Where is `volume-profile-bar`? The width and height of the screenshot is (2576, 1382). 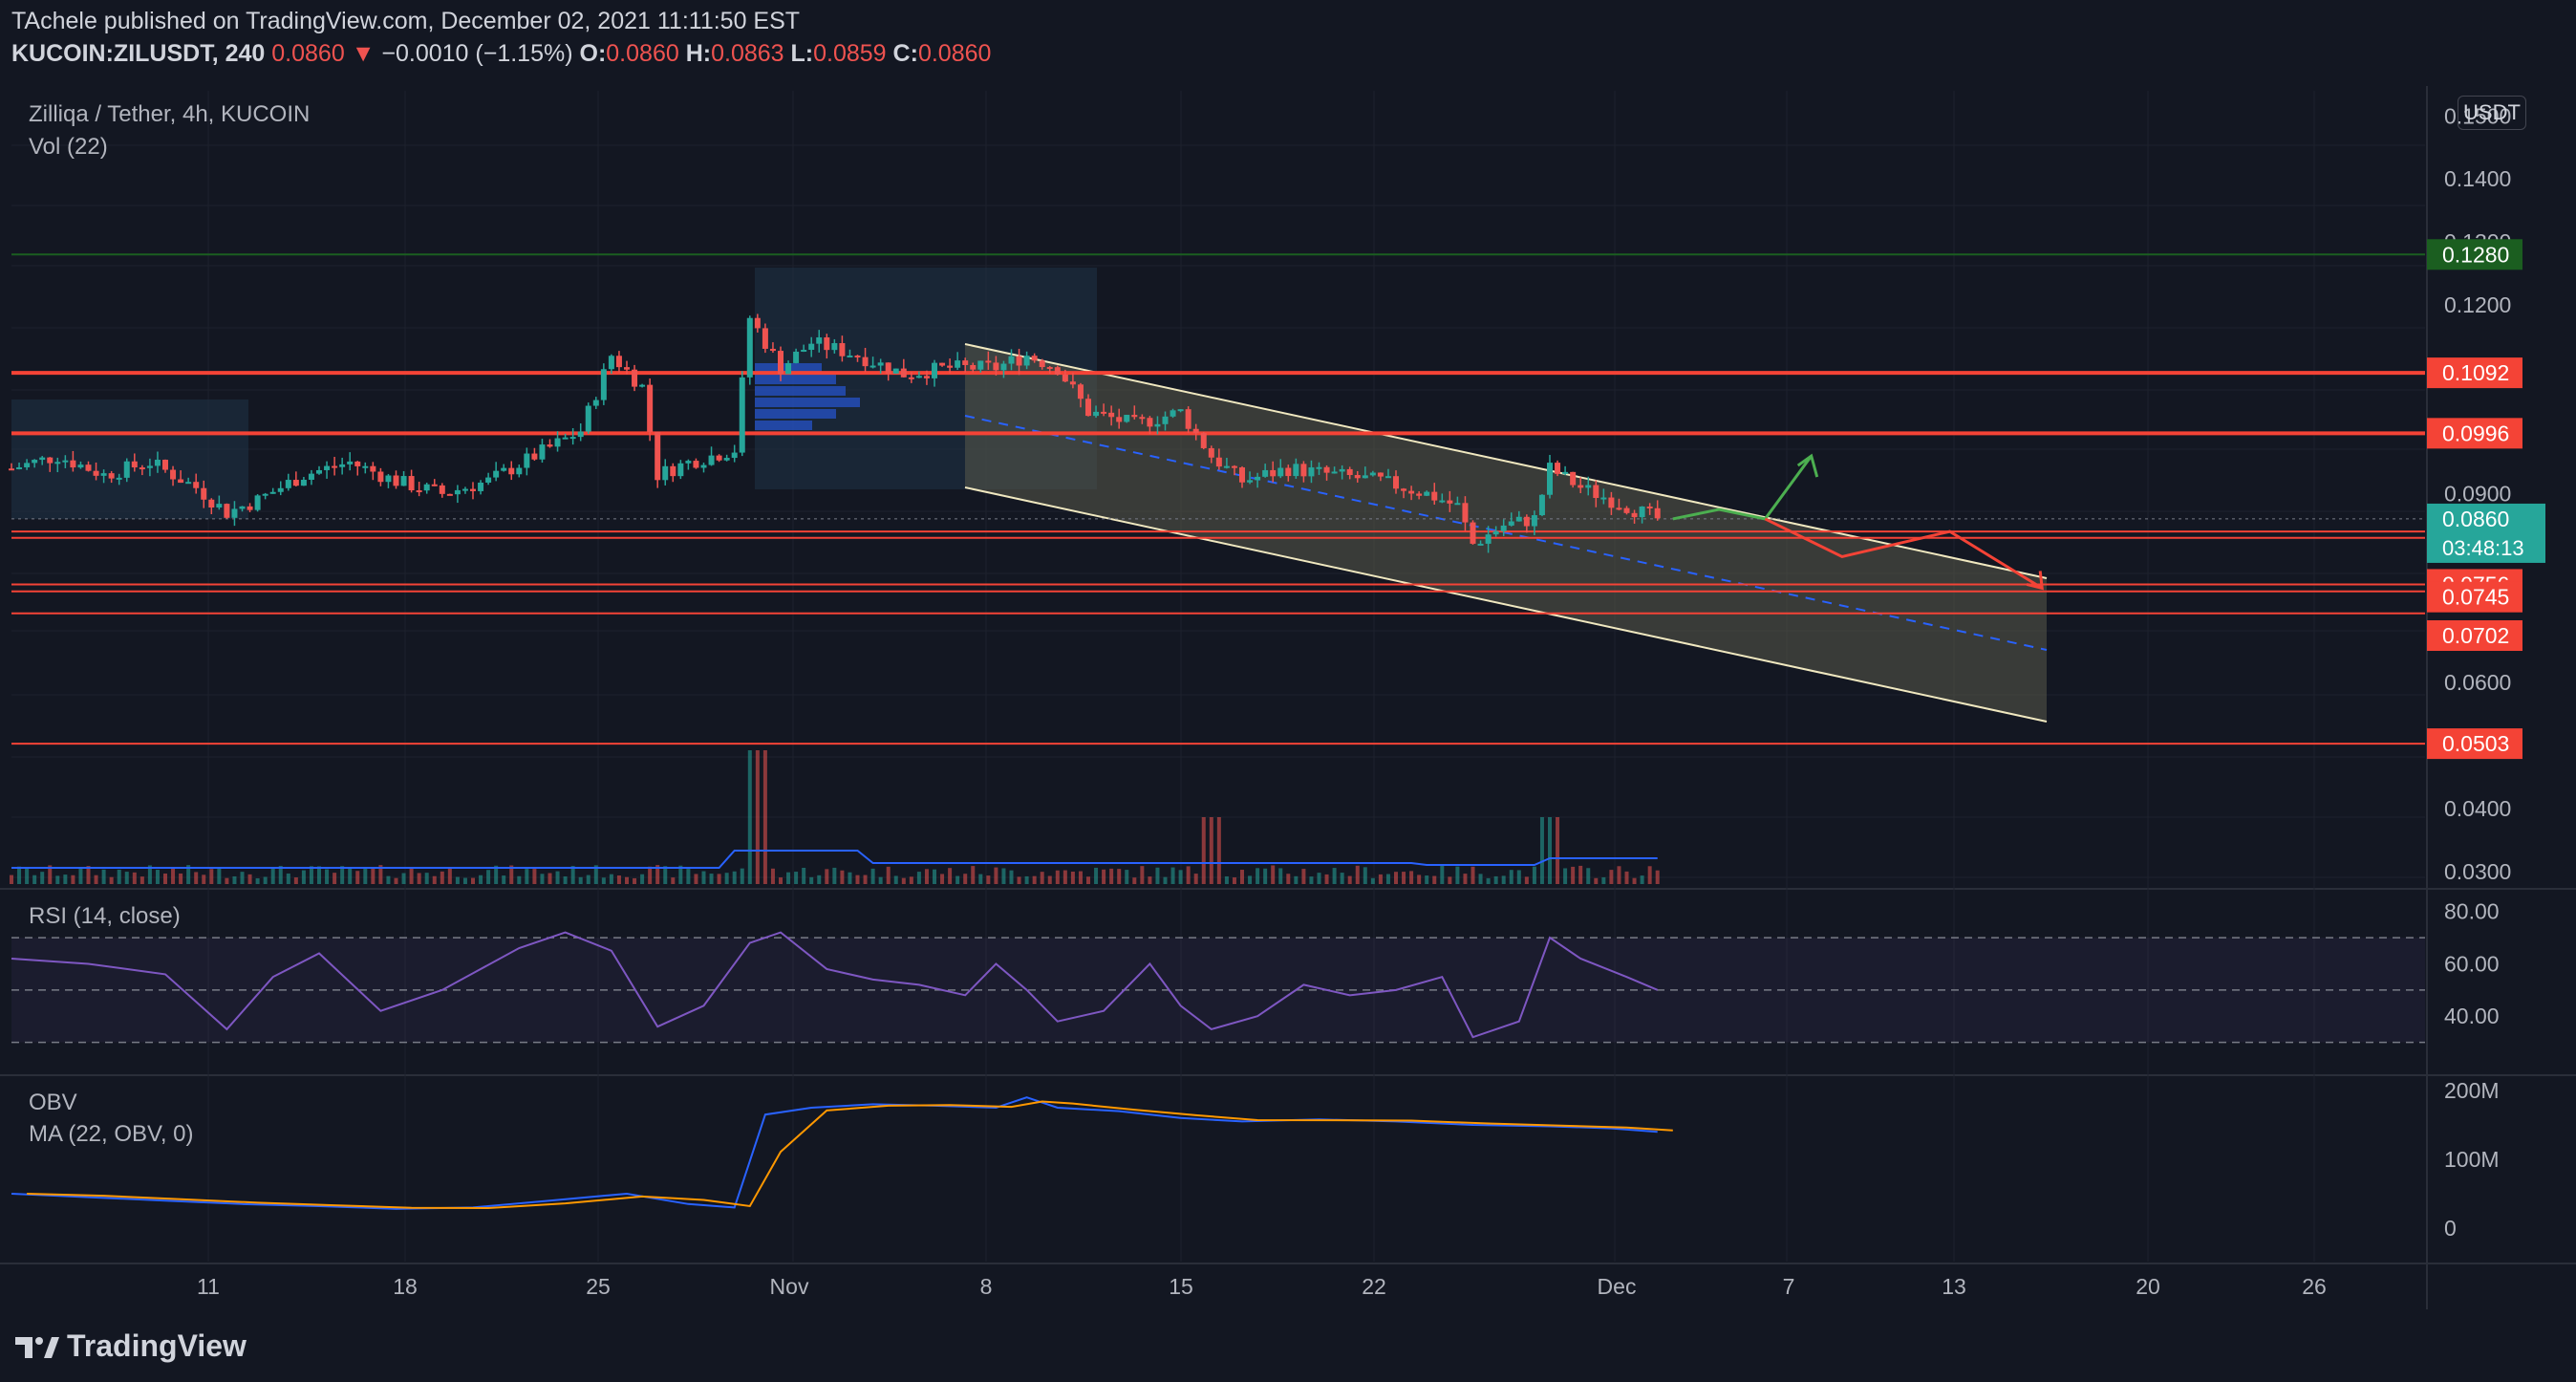 volume-profile-bar is located at coordinates (807, 403).